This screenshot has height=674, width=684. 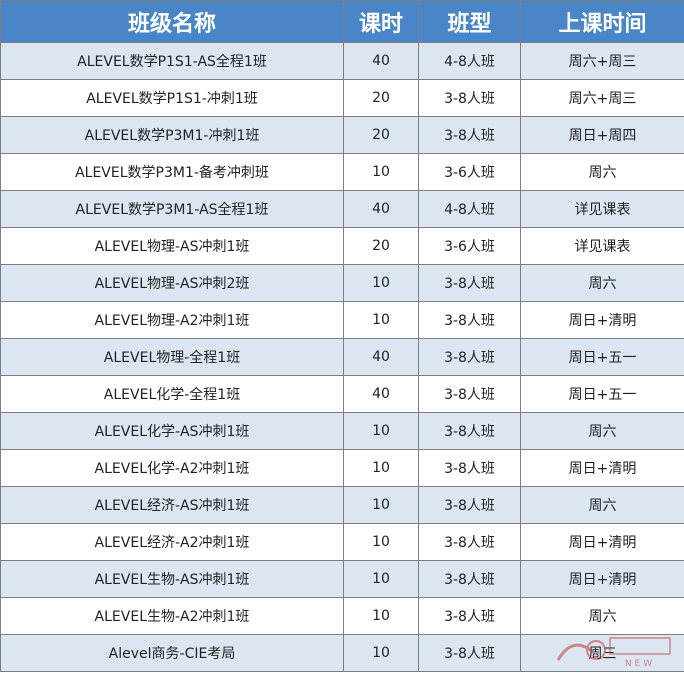 What do you see at coordinates (172, 542) in the screenshot?
I see `cell-class-name: ALEVEL经济-A2冲刺1班` at bounding box center [172, 542].